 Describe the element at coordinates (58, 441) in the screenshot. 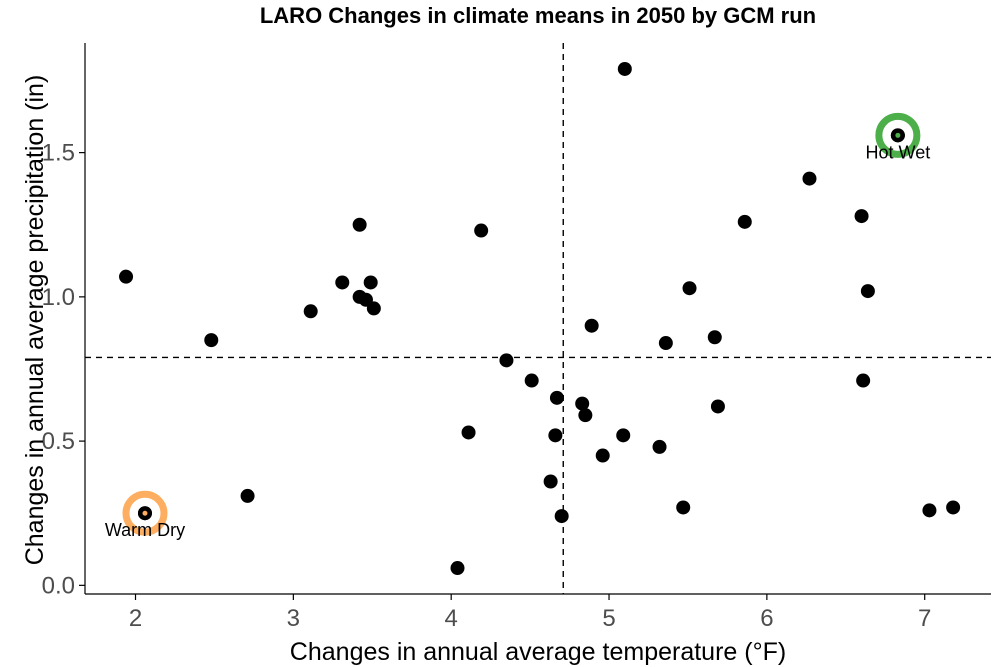

I see `y-tick-label: 0.5` at that location.